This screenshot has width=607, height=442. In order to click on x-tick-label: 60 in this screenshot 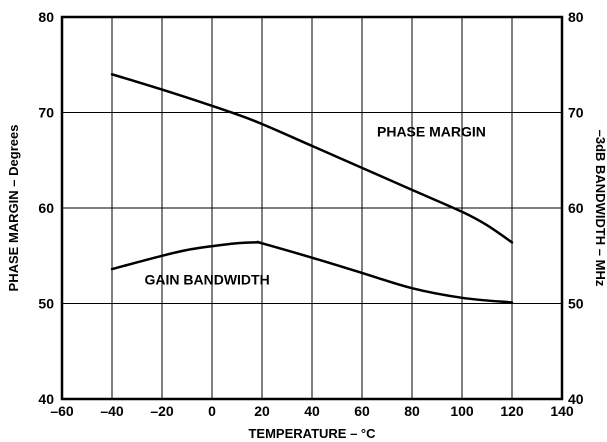, I will do `click(362, 411)`.